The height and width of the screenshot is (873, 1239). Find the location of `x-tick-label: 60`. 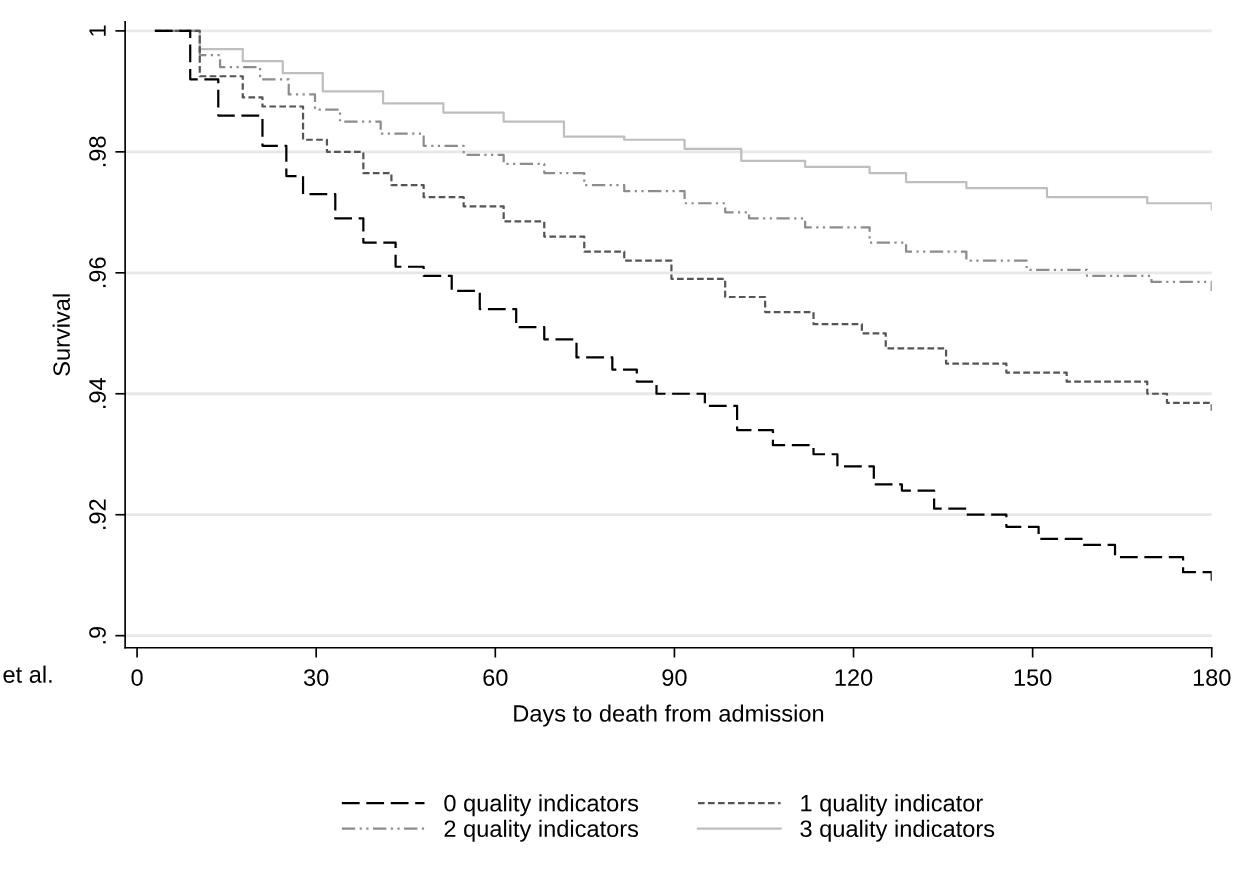

x-tick-label: 60 is located at coordinates (495, 677).